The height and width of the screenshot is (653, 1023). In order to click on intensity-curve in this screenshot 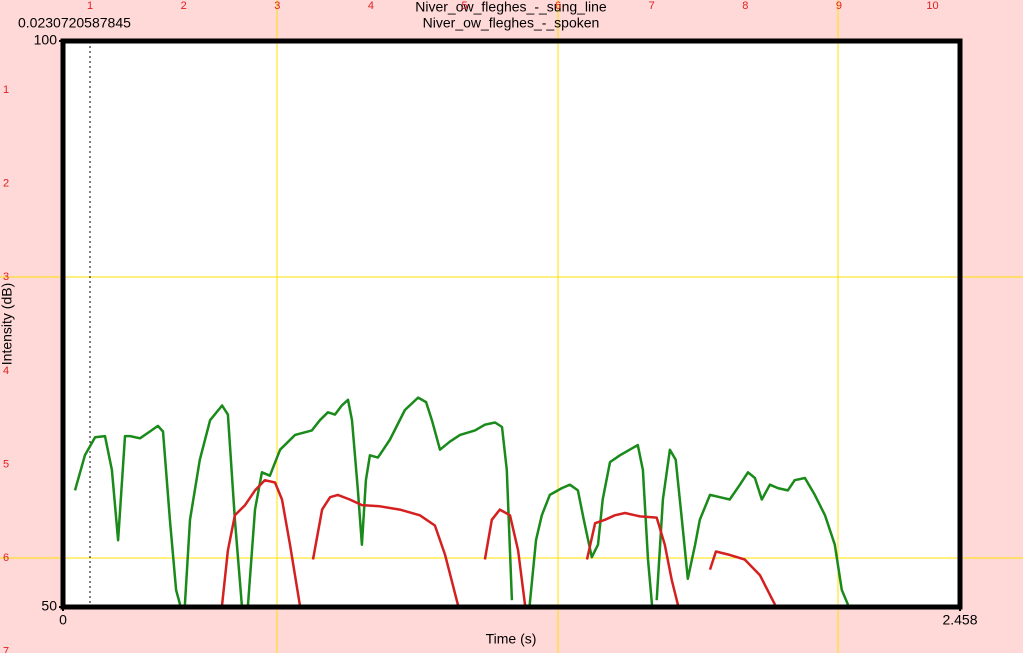, I will do `click(498, 542)`.